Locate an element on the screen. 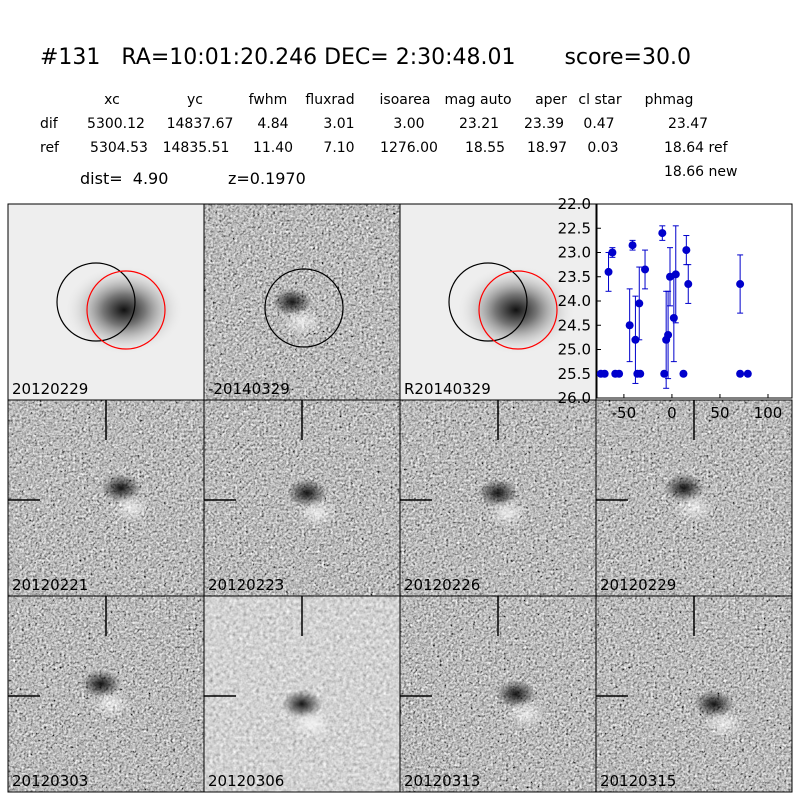 This screenshot has width=800, height=800. plot-area is located at coordinates (694, 301).